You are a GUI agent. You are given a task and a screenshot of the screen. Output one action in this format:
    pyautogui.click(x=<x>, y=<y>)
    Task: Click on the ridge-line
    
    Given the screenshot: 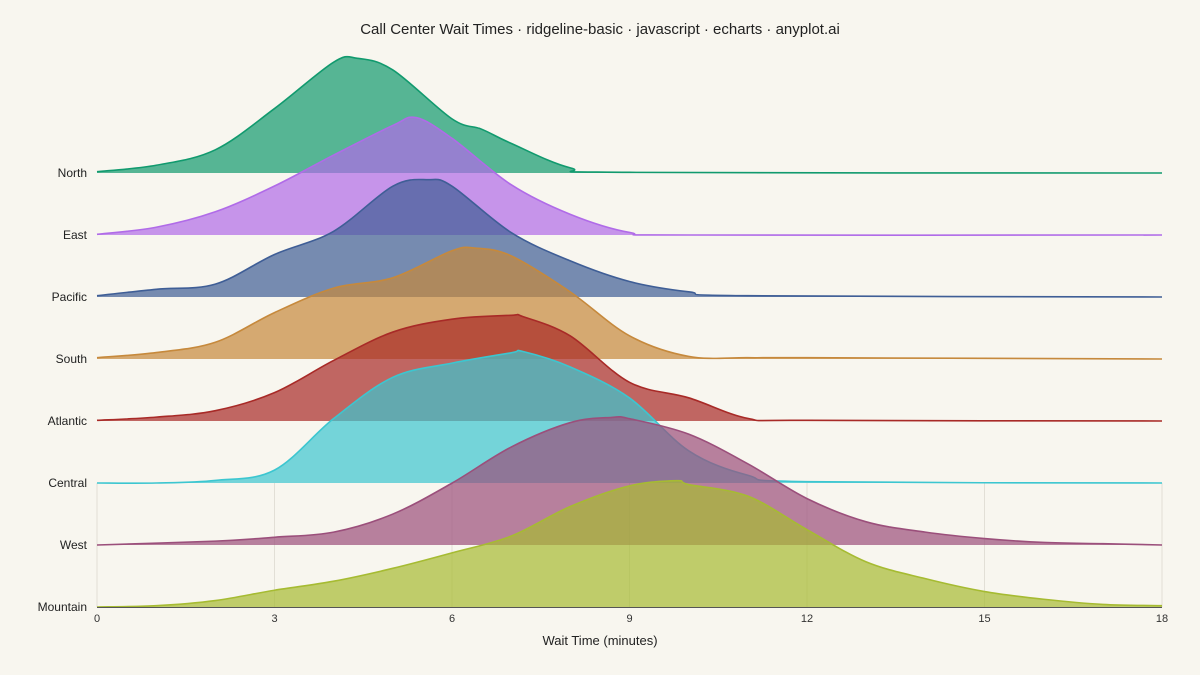 What is the action you would take?
    pyautogui.click(x=629, y=367)
    